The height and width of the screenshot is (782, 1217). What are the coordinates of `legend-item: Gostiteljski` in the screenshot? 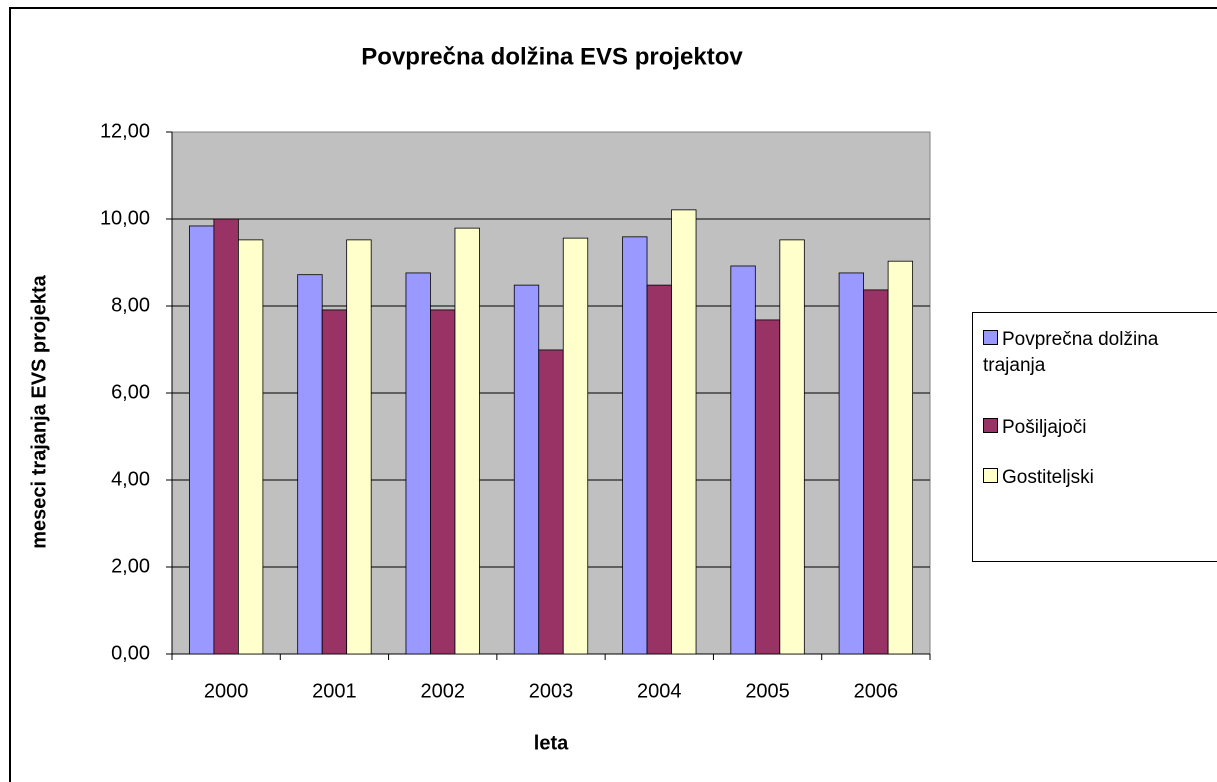 It's located at (1100, 478).